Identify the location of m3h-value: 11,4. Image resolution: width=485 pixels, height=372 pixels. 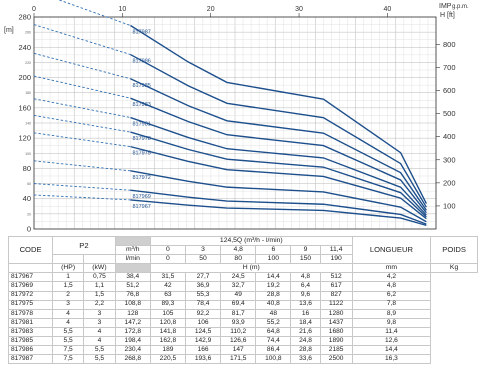
(336, 250).